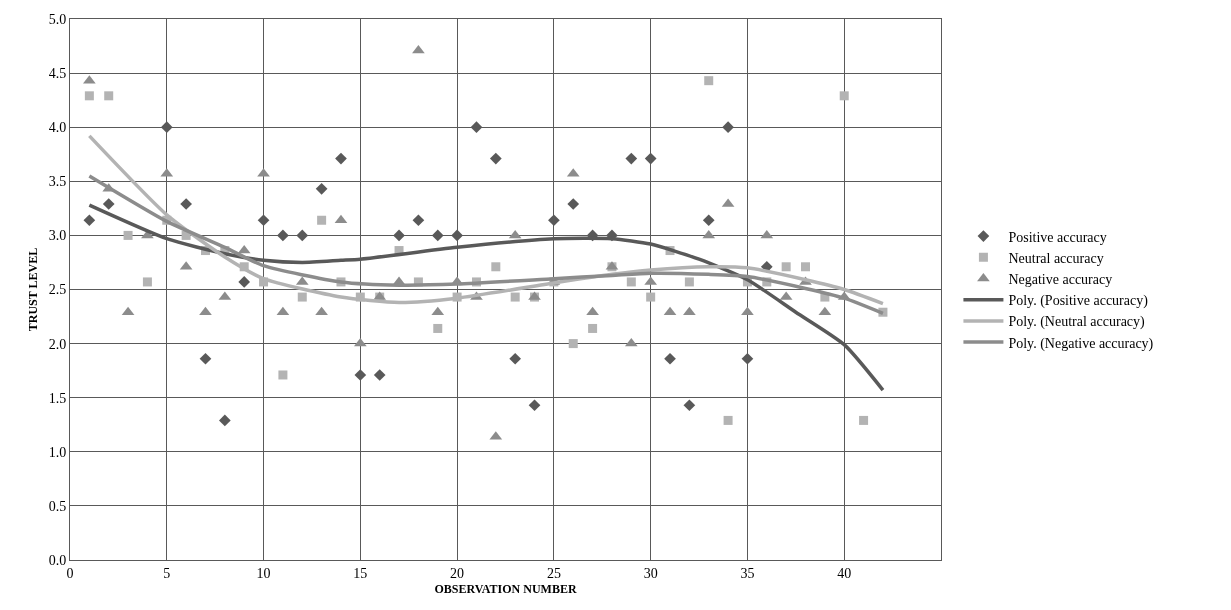 This screenshot has height=610, width=1231. What do you see at coordinates (33, 289) in the screenshot?
I see `y-axis-title: TRUST LEVEL` at bounding box center [33, 289].